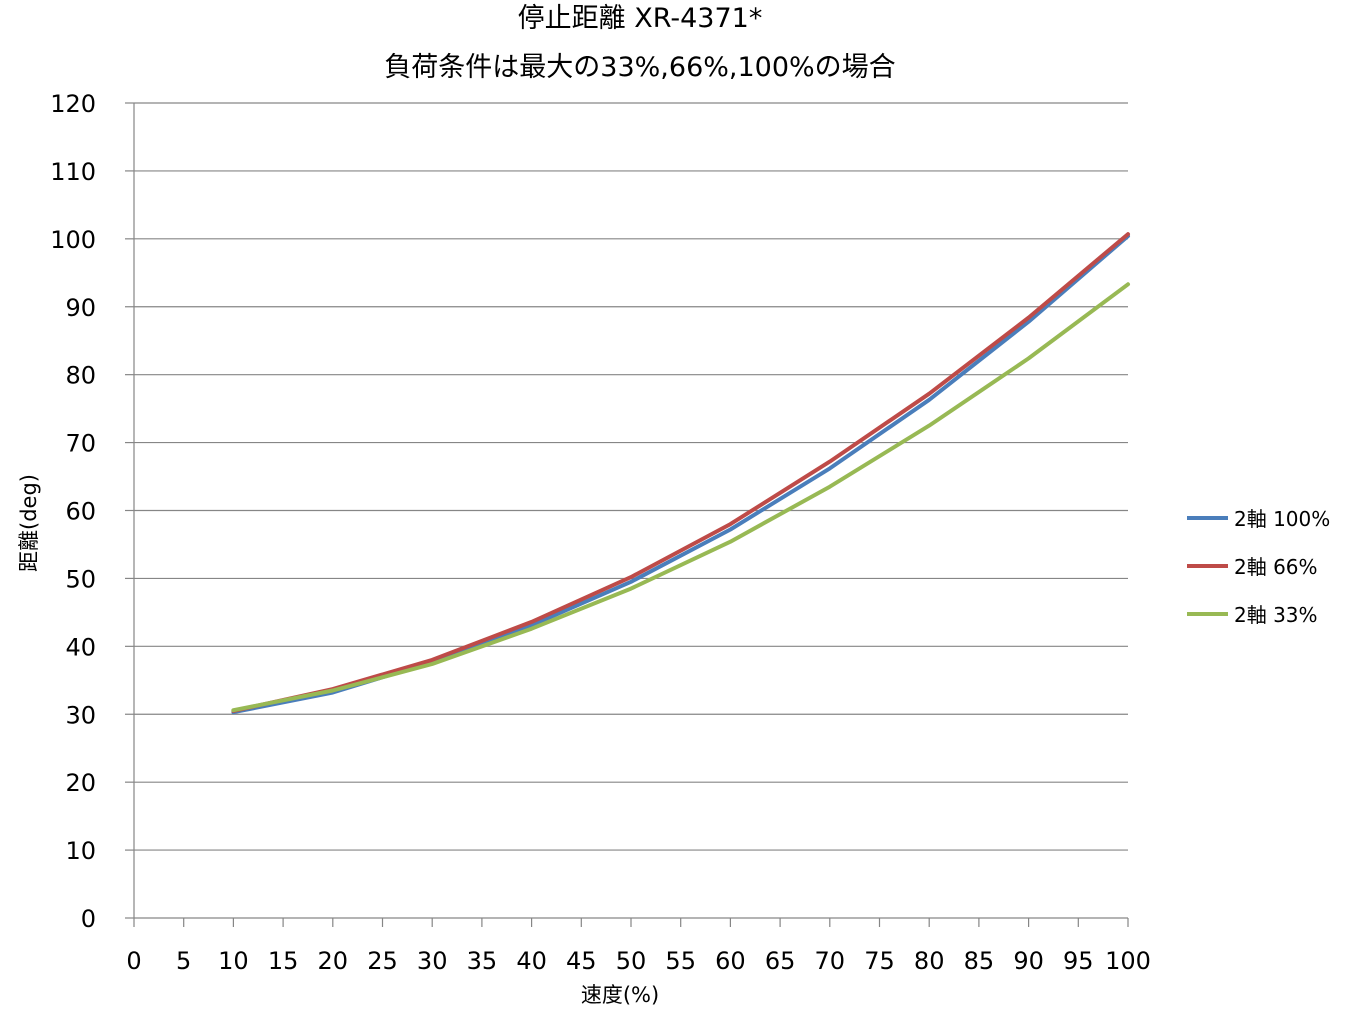 This screenshot has width=1347, height=1012. What do you see at coordinates (929, 961) in the screenshot?
I see `x-tick-label: 80` at bounding box center [929, 961].